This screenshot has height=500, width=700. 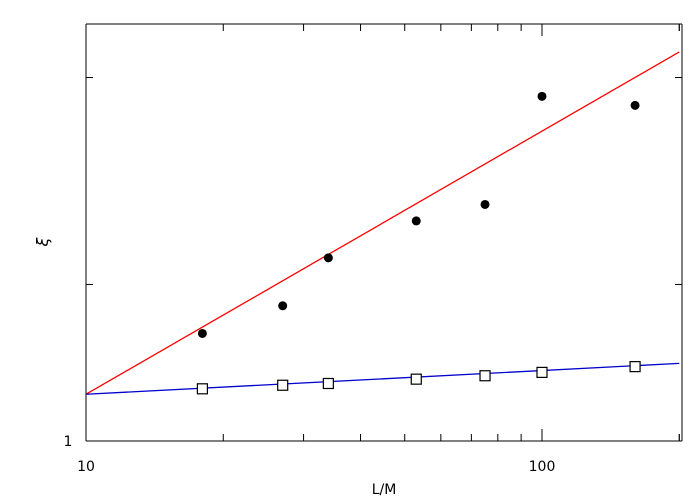 I want to click on y-tick-label: 1, so click(x=68, y=442).